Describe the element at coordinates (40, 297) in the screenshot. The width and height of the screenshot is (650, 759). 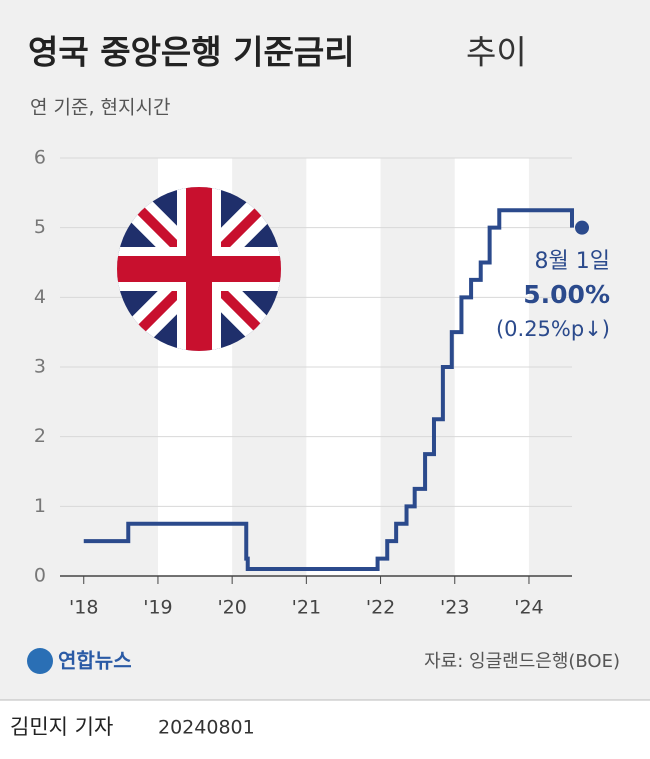
I see `y-tick-label: 4` at that location.